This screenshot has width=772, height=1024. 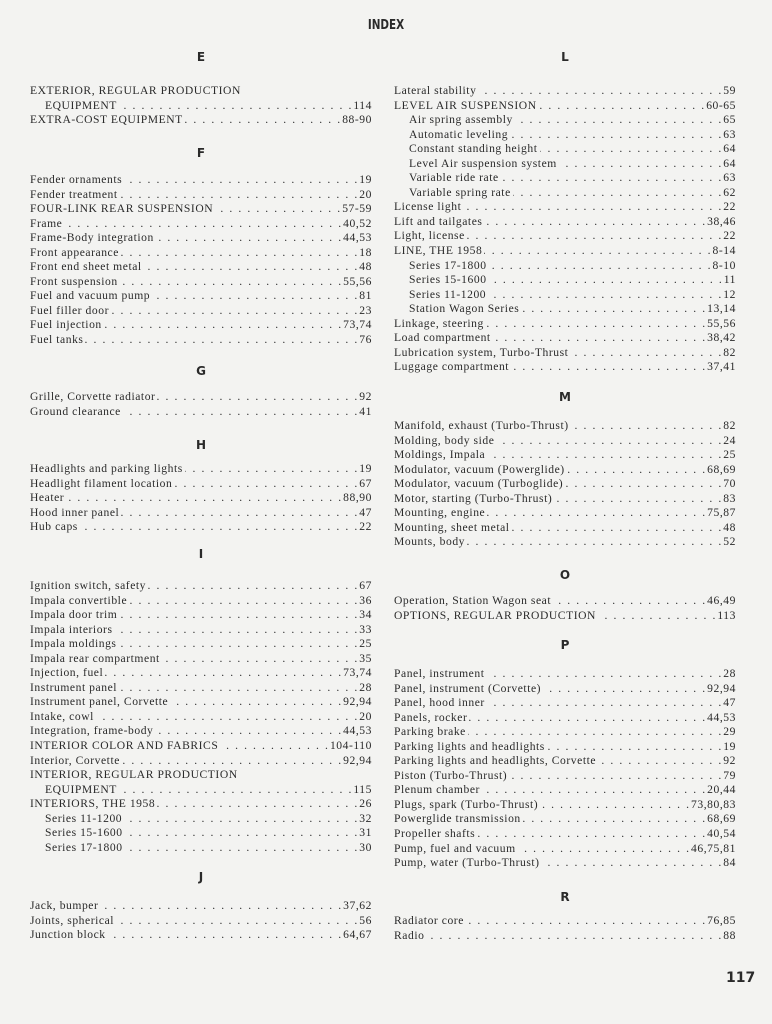 I want to click on index-entry: Lift and tailgates 38,46, so click(x=565, y=222).